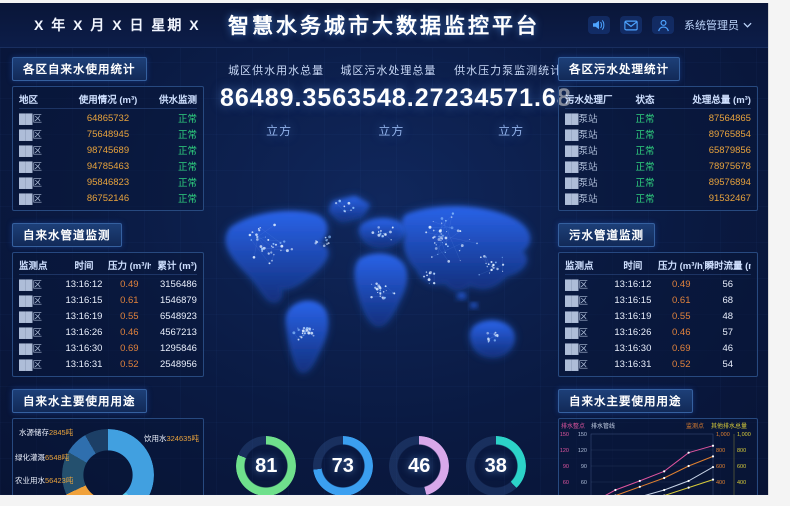 The width and height of the screenshot is (790, 506). What do you see at coordinates (178, 284) in the screenshot?
I see `table-cell: 3156486` at bounding box center [178, 284].